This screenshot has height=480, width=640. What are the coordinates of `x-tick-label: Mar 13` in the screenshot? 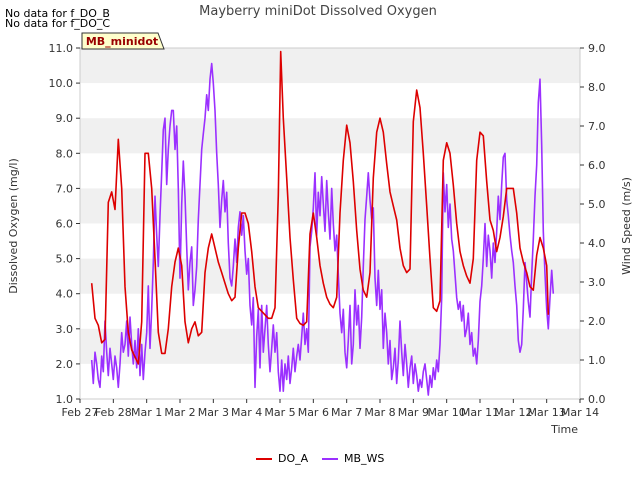 It's located at (547, 412).